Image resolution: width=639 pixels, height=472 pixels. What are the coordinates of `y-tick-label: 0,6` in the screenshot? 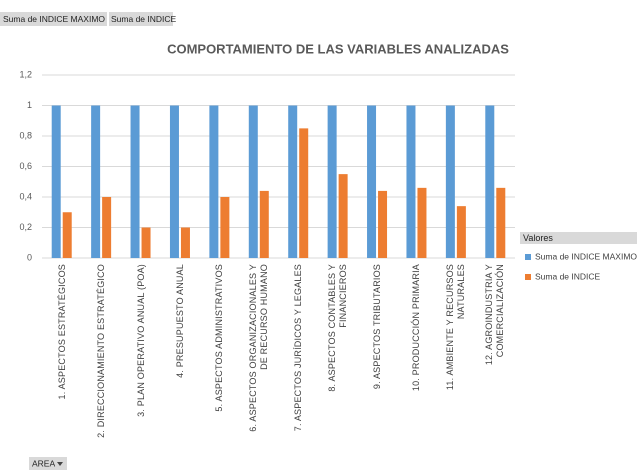 It's located at (25, 166).